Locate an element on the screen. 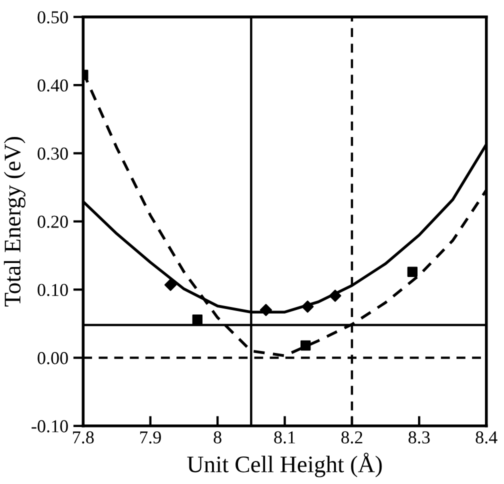 Image resolution: width=504 pixels, height=484 pixels. x-tick-label: 7.9 is located at coordinates (150, 437).